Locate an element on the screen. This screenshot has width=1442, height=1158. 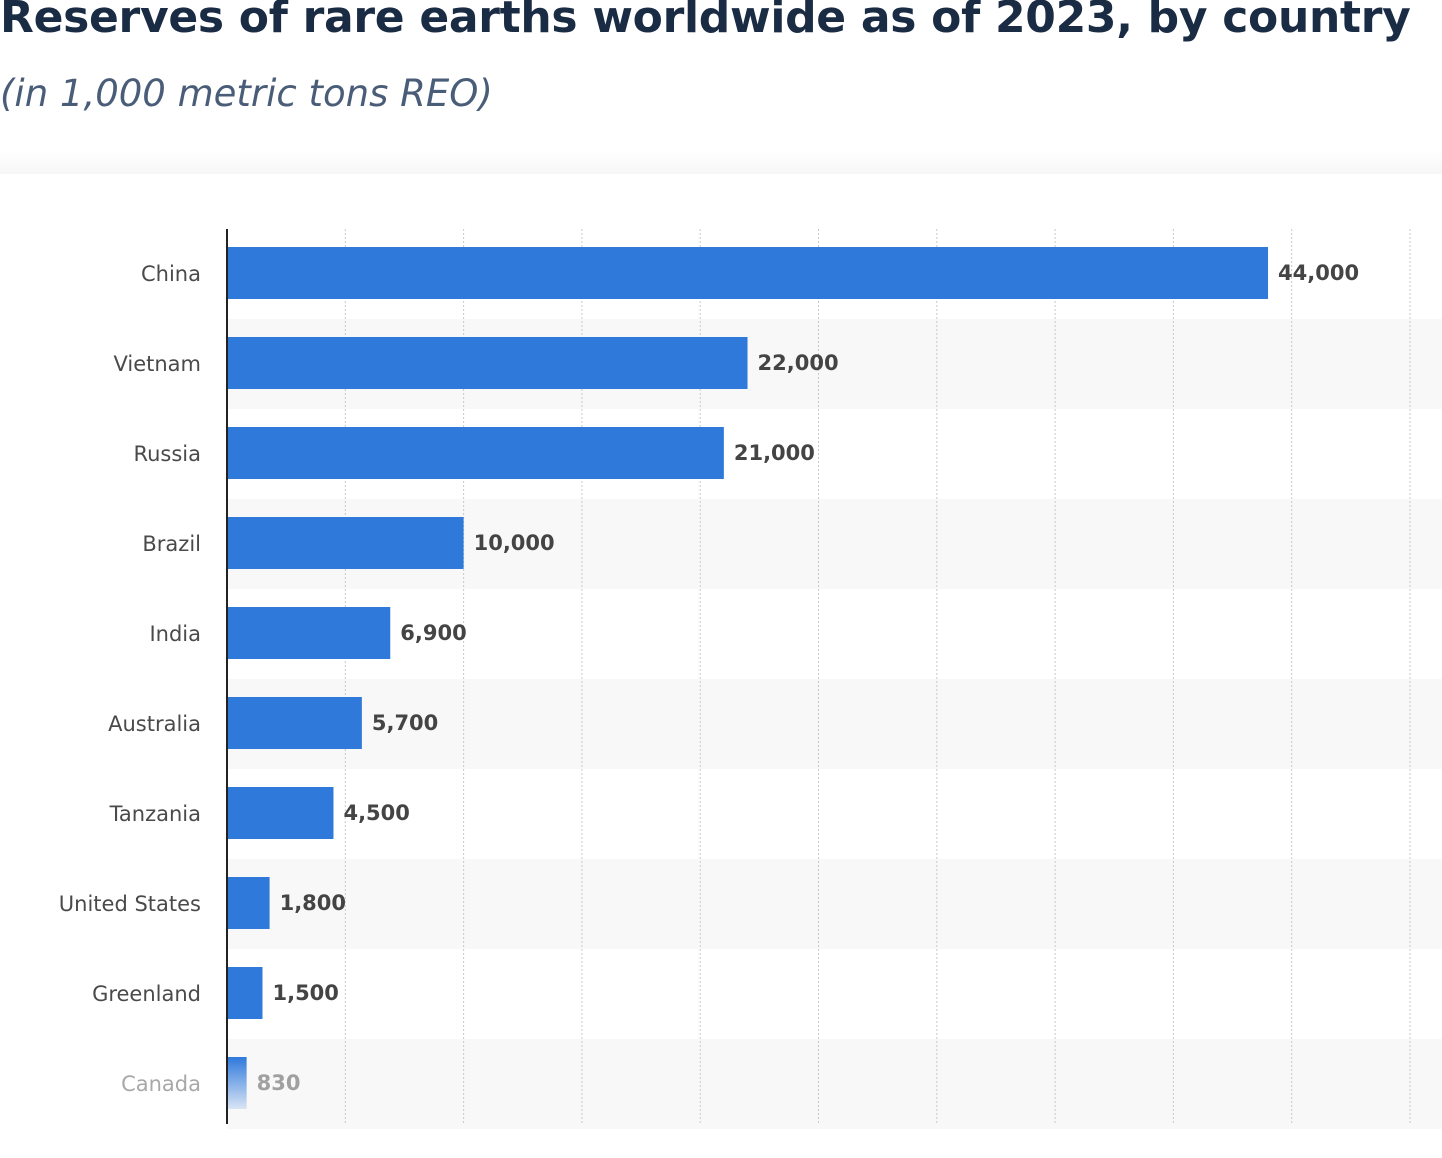
value-label: 22,000 is located at coordinates (798, 363).